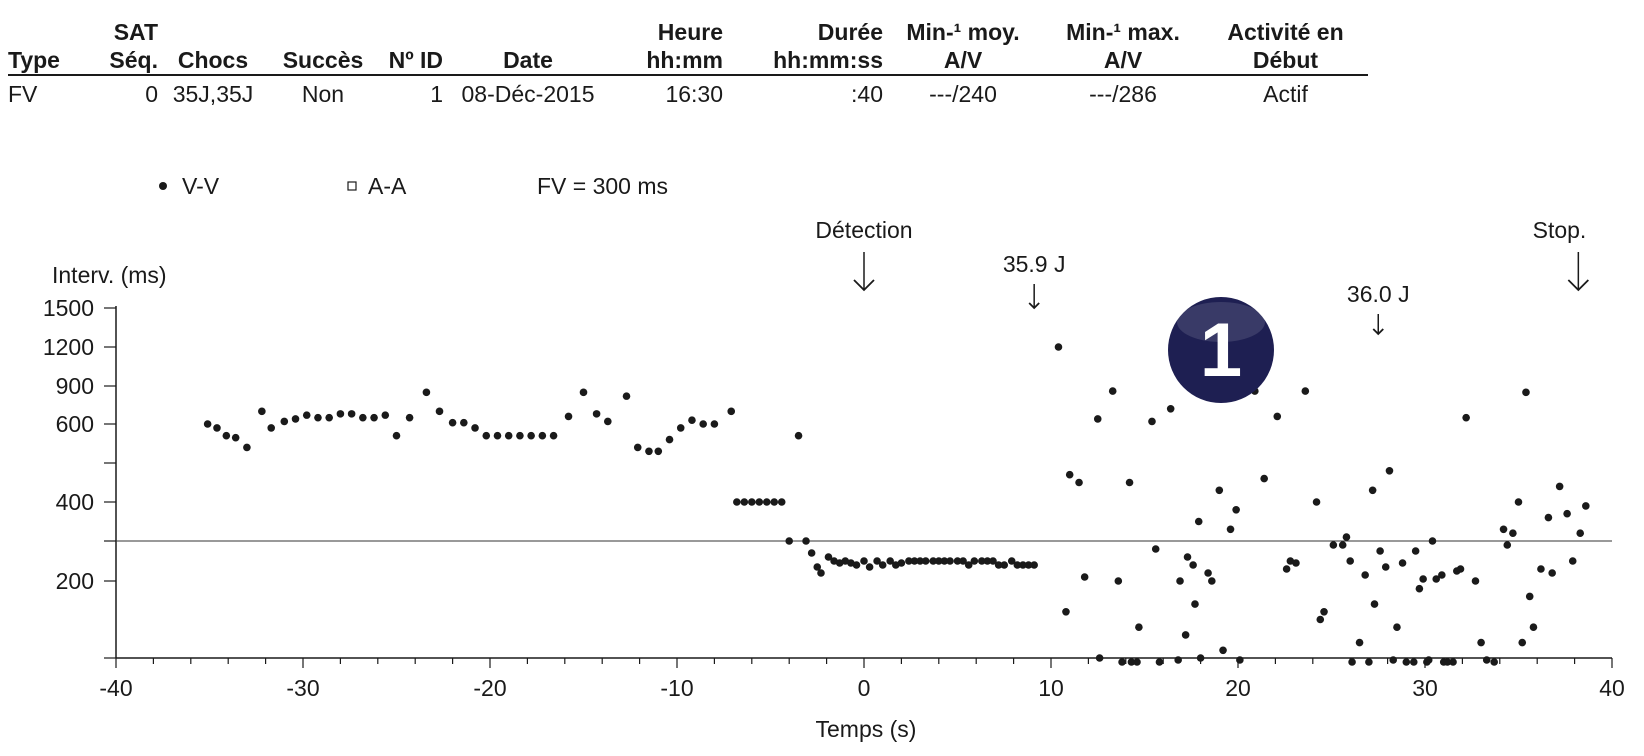  What do you see at coordinates (323, 94) in the screenshot?
I see `cell-succes: Non` at bounding box center [323, 94].